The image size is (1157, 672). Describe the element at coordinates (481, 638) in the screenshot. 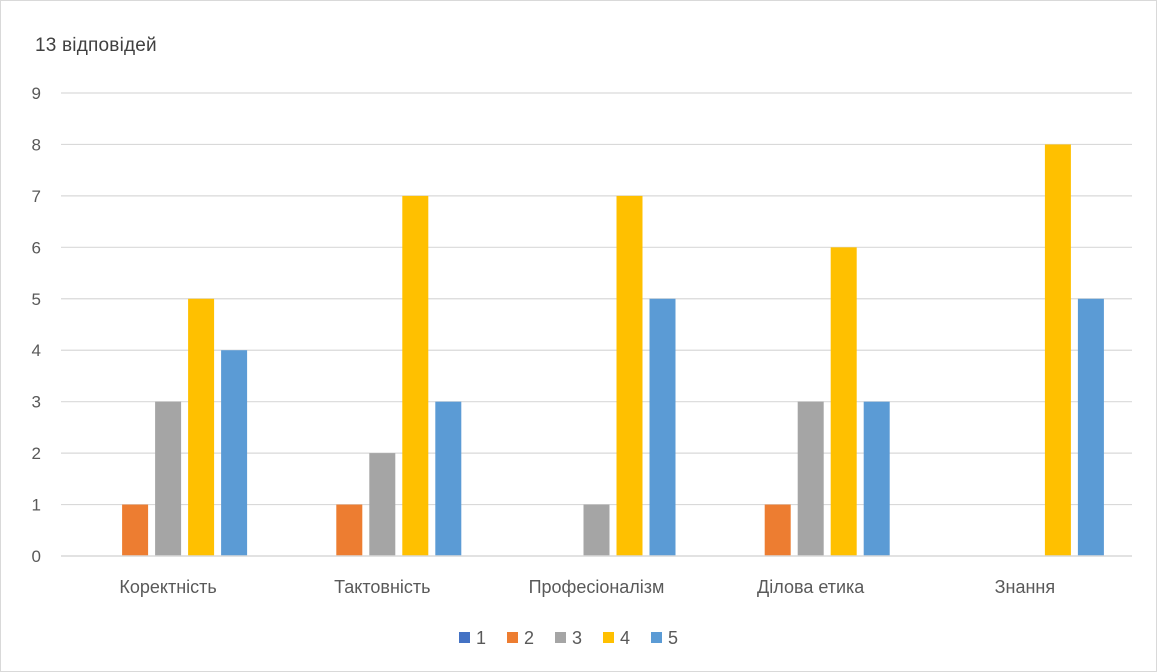

I see `legend-label-1: 1` at that location.